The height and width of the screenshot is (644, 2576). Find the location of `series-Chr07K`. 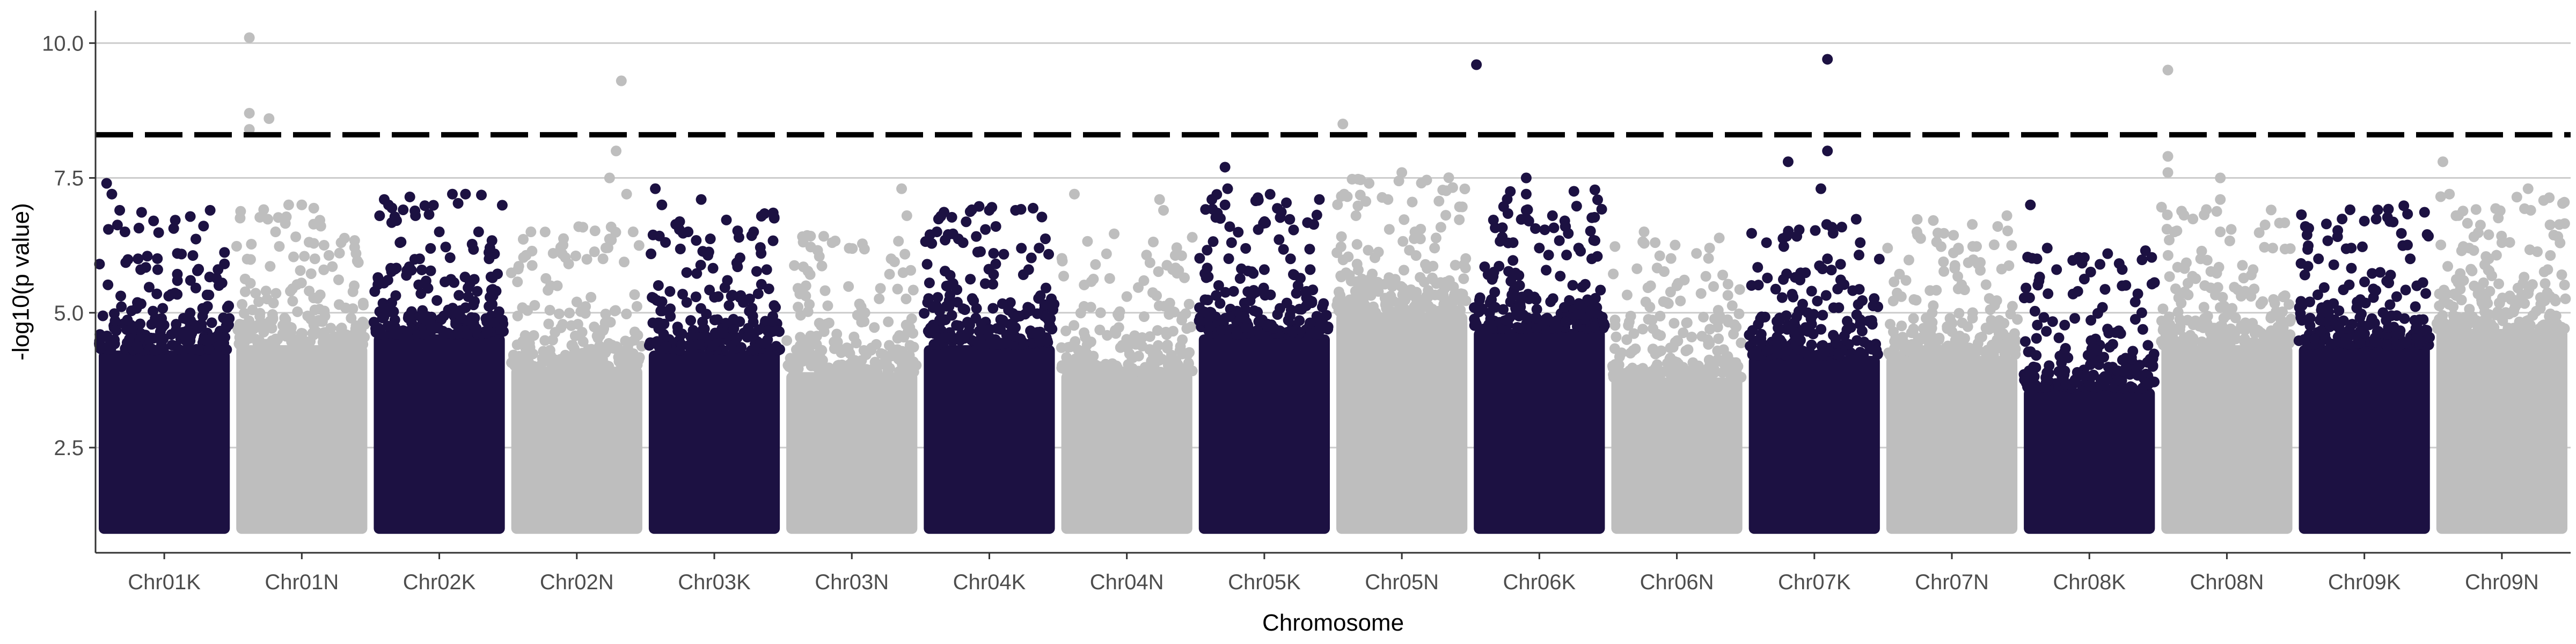

series-Chr07K is located at coordinates (1814, 294).